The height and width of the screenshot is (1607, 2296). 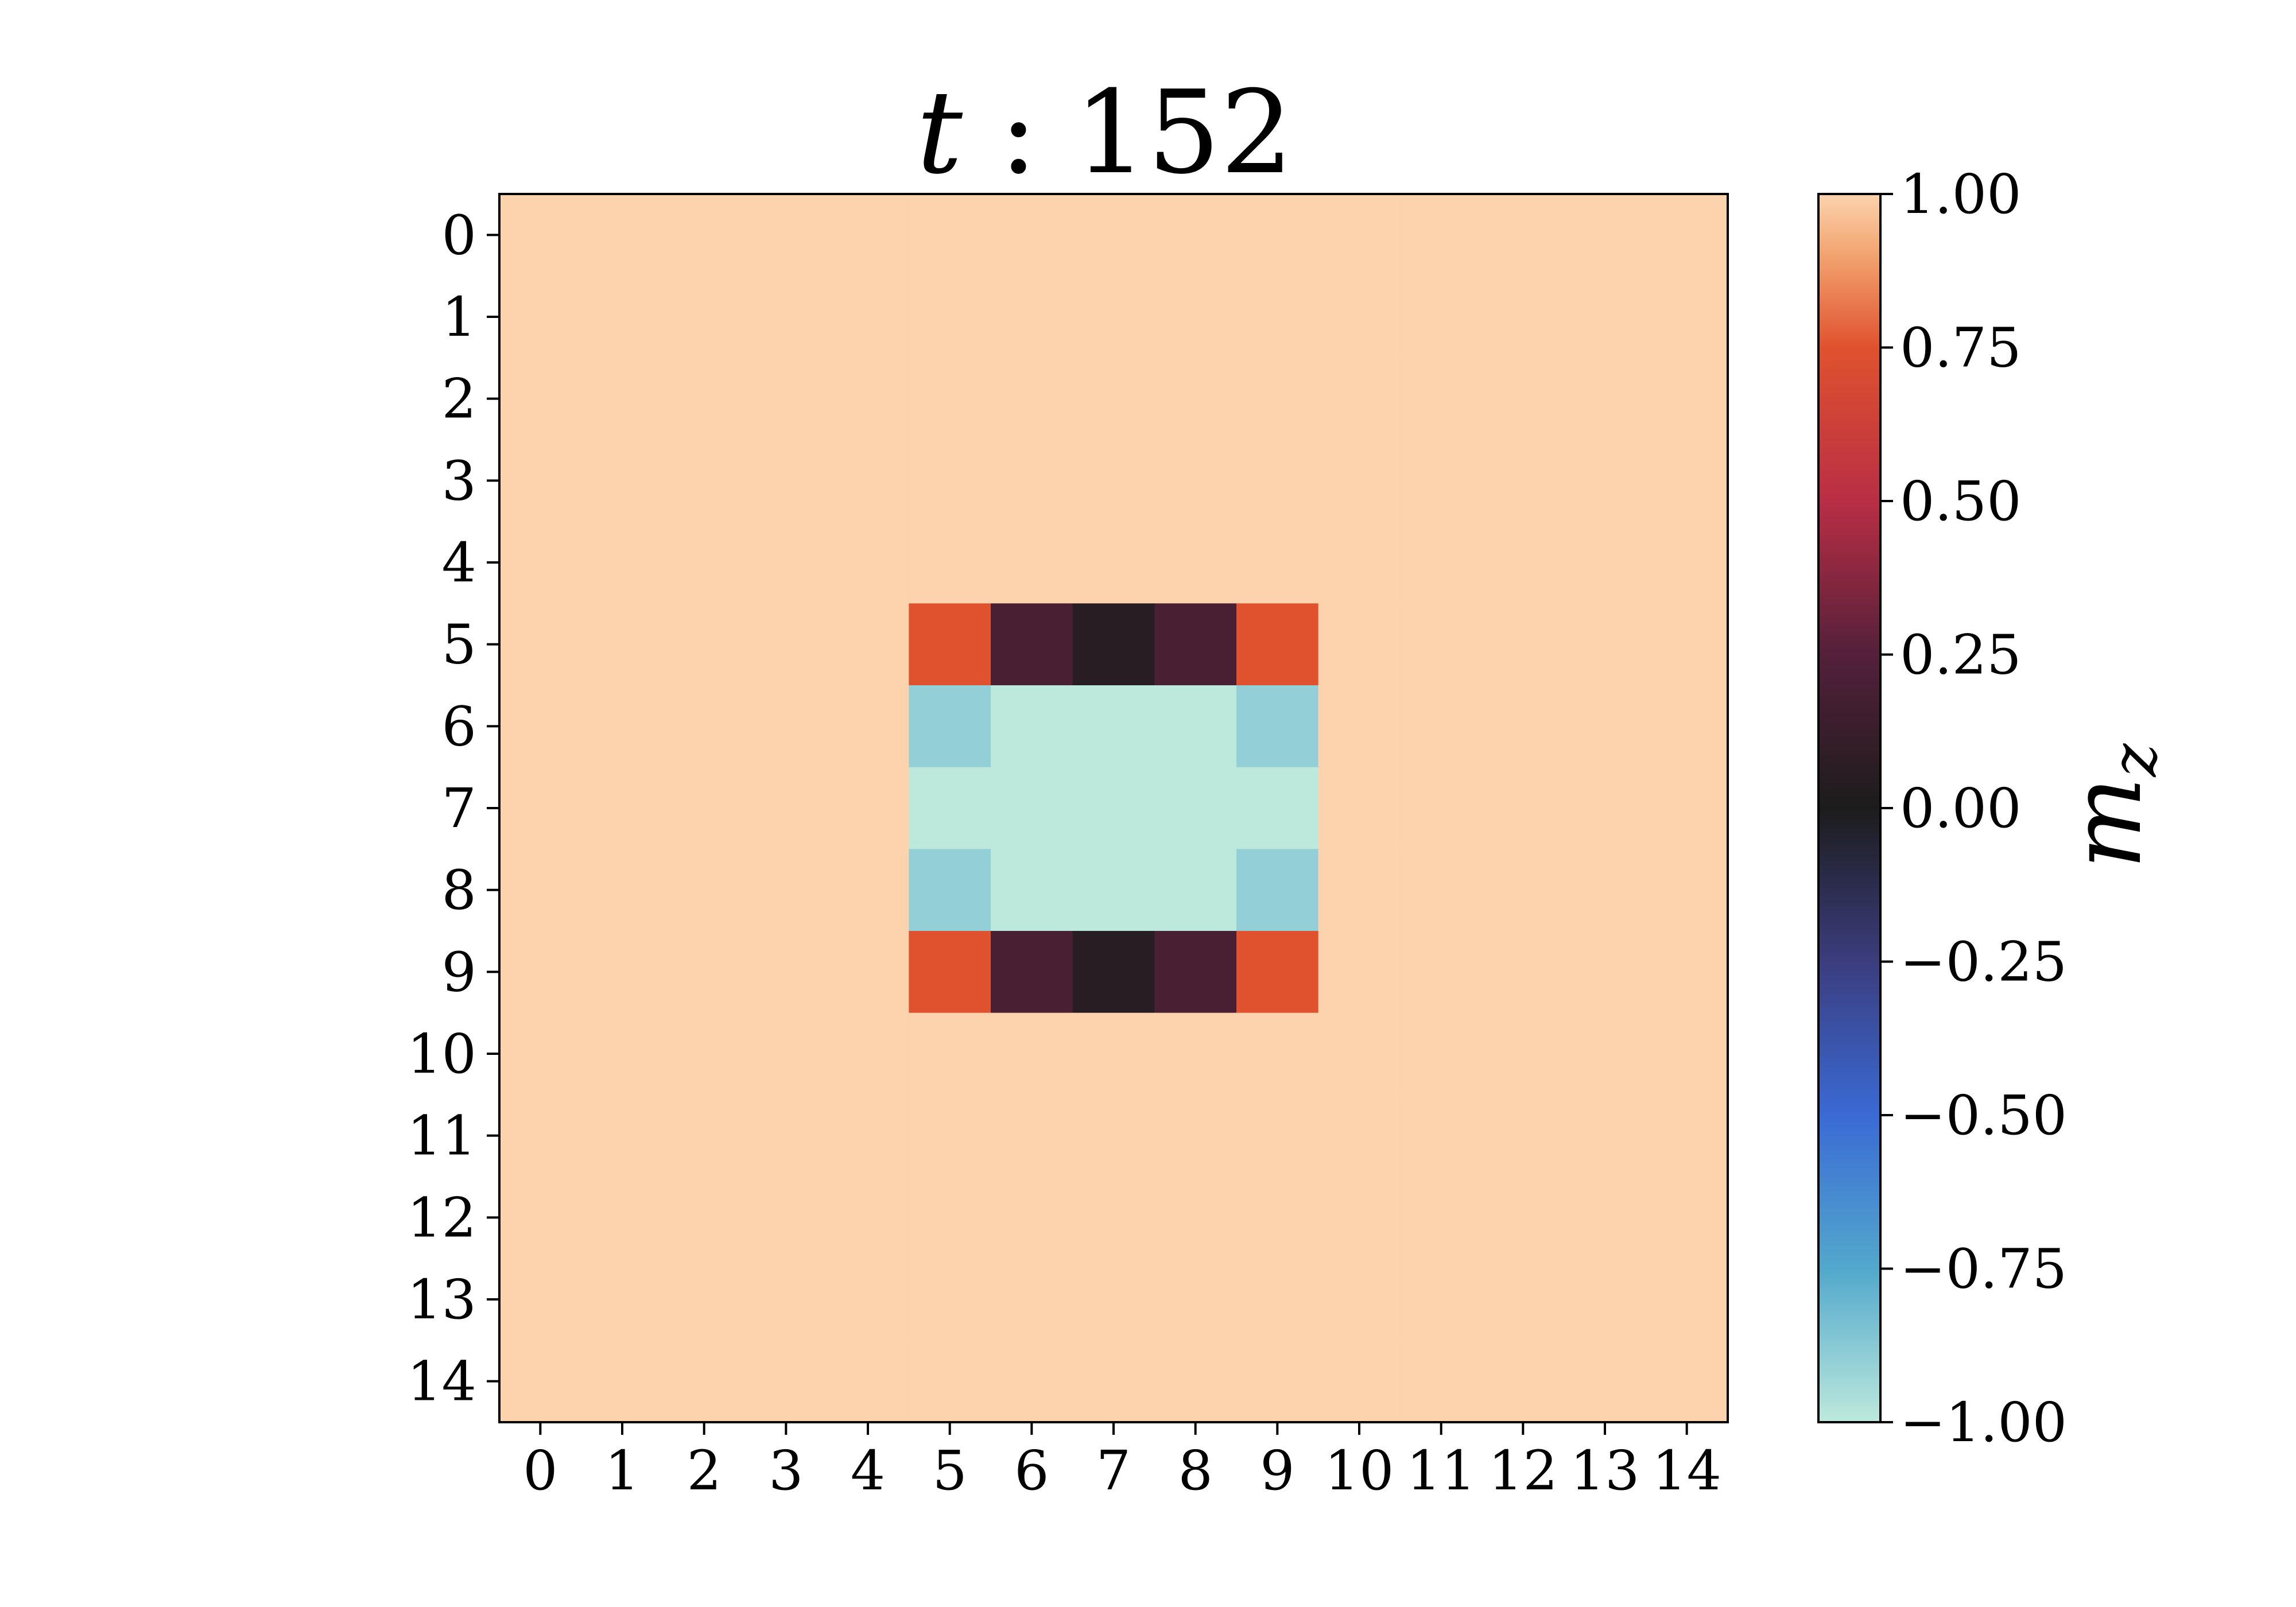 I want to click on x-tick-label: 11, so click(x=1441, y=1471).